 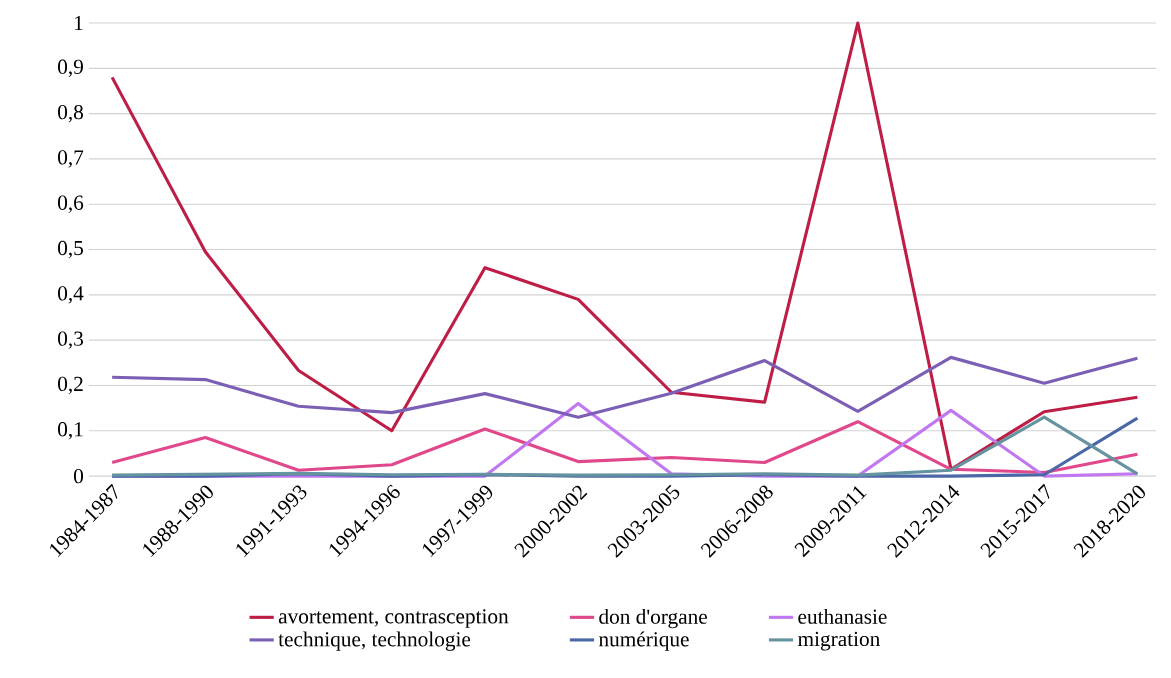 What do you see at coordinates (71, 295) in the screenshot?
I see `y-tick-label: 0,4` at bounding box center [71, 295].